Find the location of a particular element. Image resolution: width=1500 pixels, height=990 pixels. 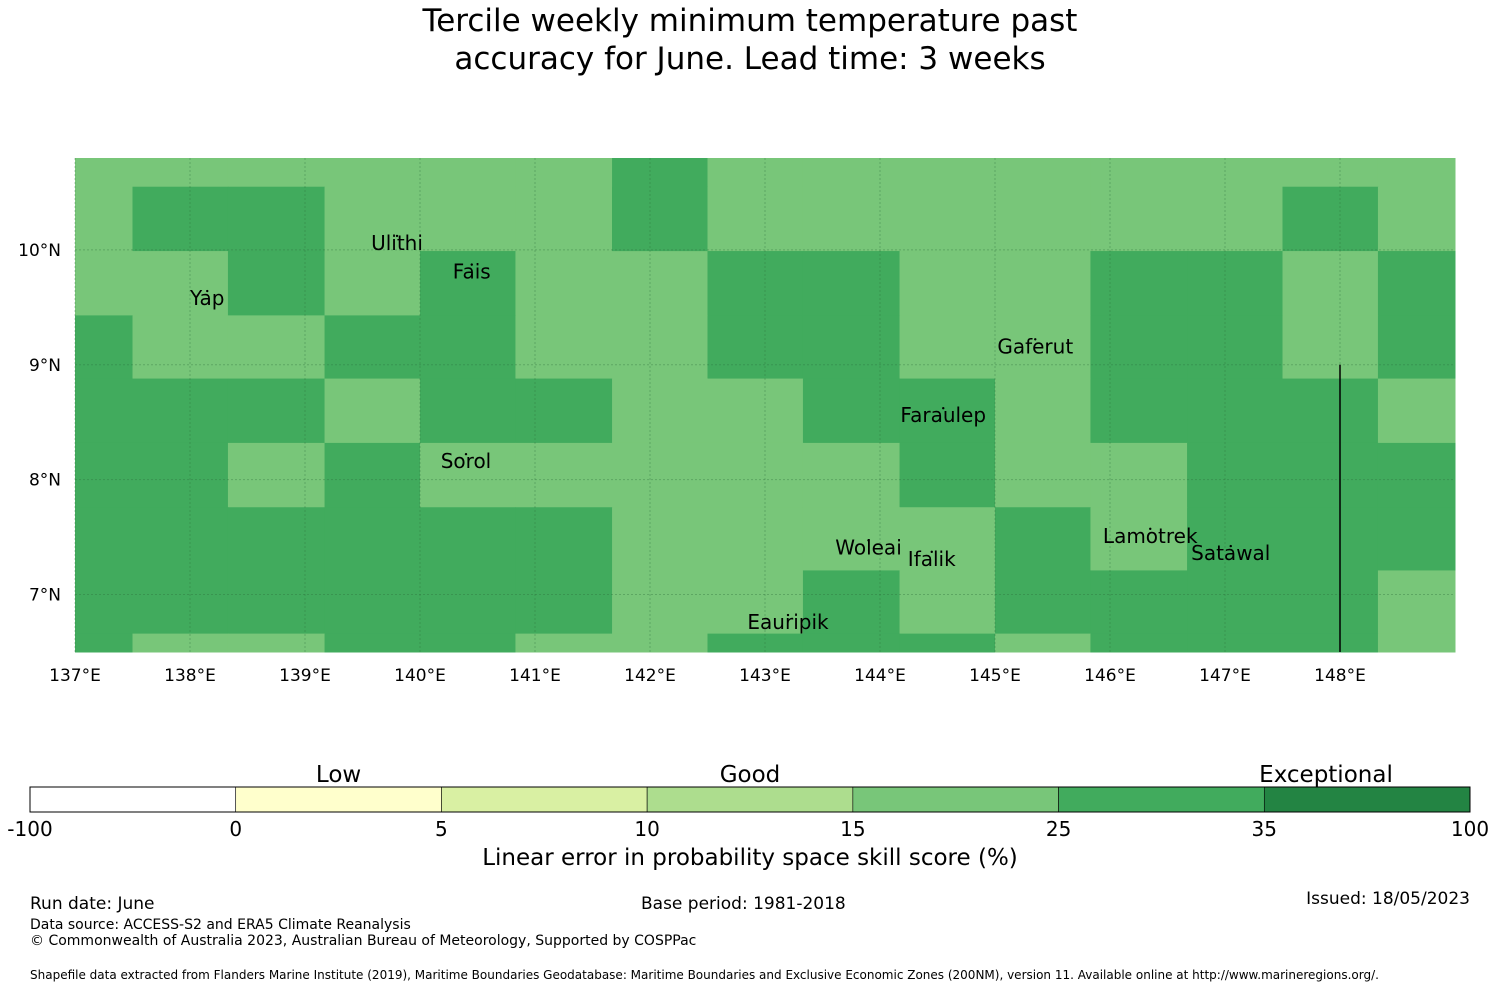

longitude-tick-label: 141°E is located at coordinates (535, 676).